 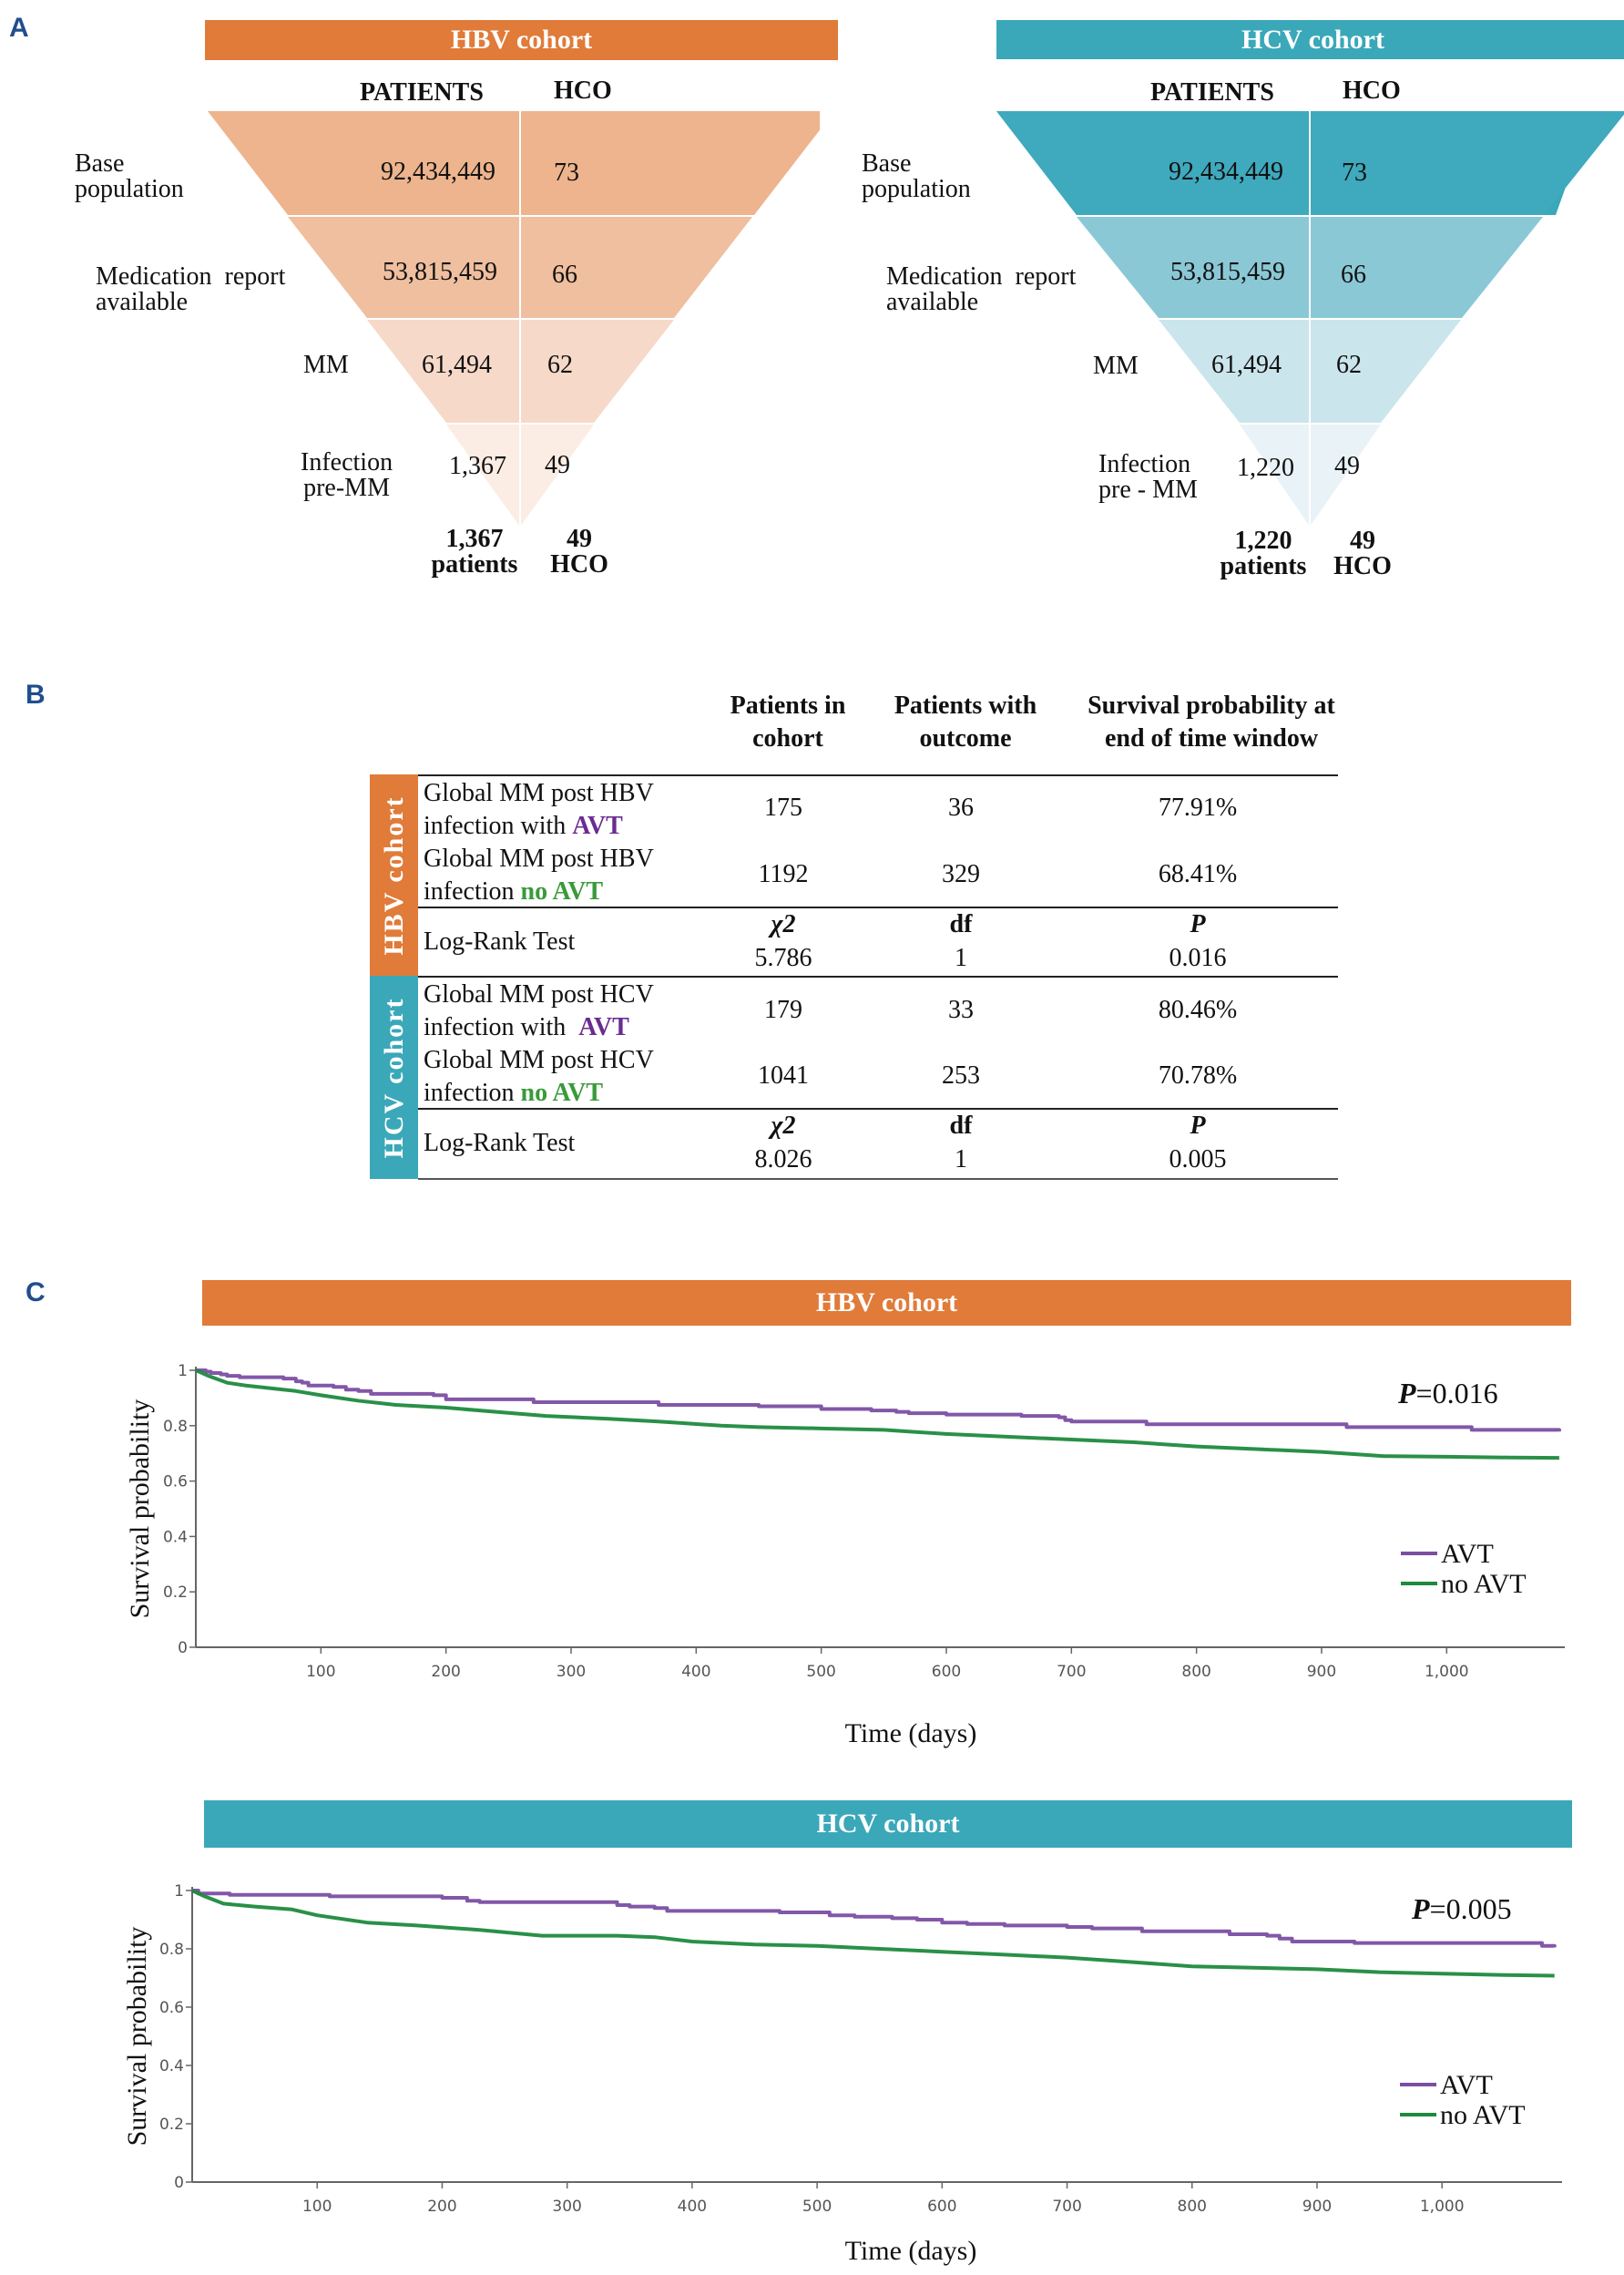 What do you see at coordinates (1198, 874) in the screenshot?
I see `cell-survival: 68.41%` at bounding box center [1198, 874].